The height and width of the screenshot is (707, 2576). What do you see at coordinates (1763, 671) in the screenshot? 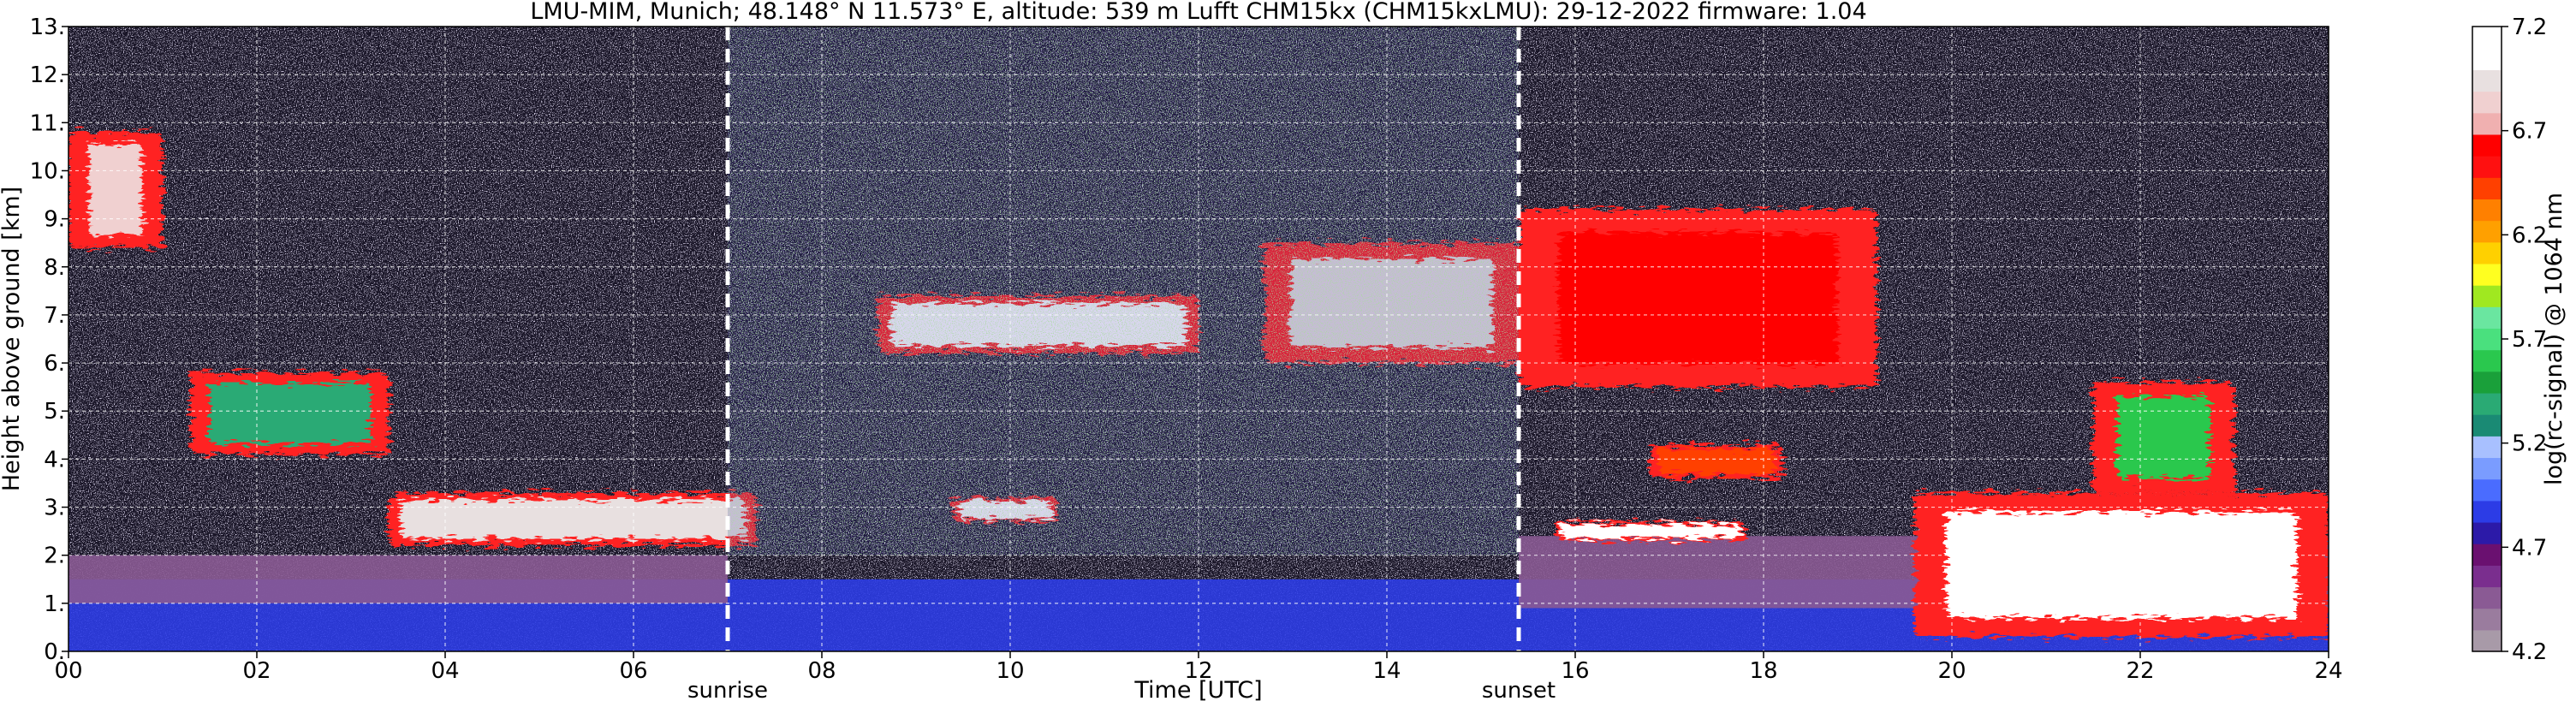
I see `x-tick-label: 18` at bounding box center [1763, 671].